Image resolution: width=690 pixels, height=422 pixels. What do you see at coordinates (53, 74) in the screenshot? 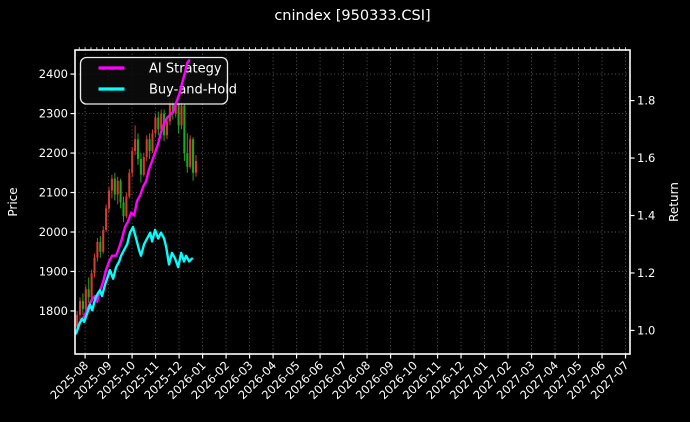
I see `price-tick-label: 2400` at bounding box center [53, 74].